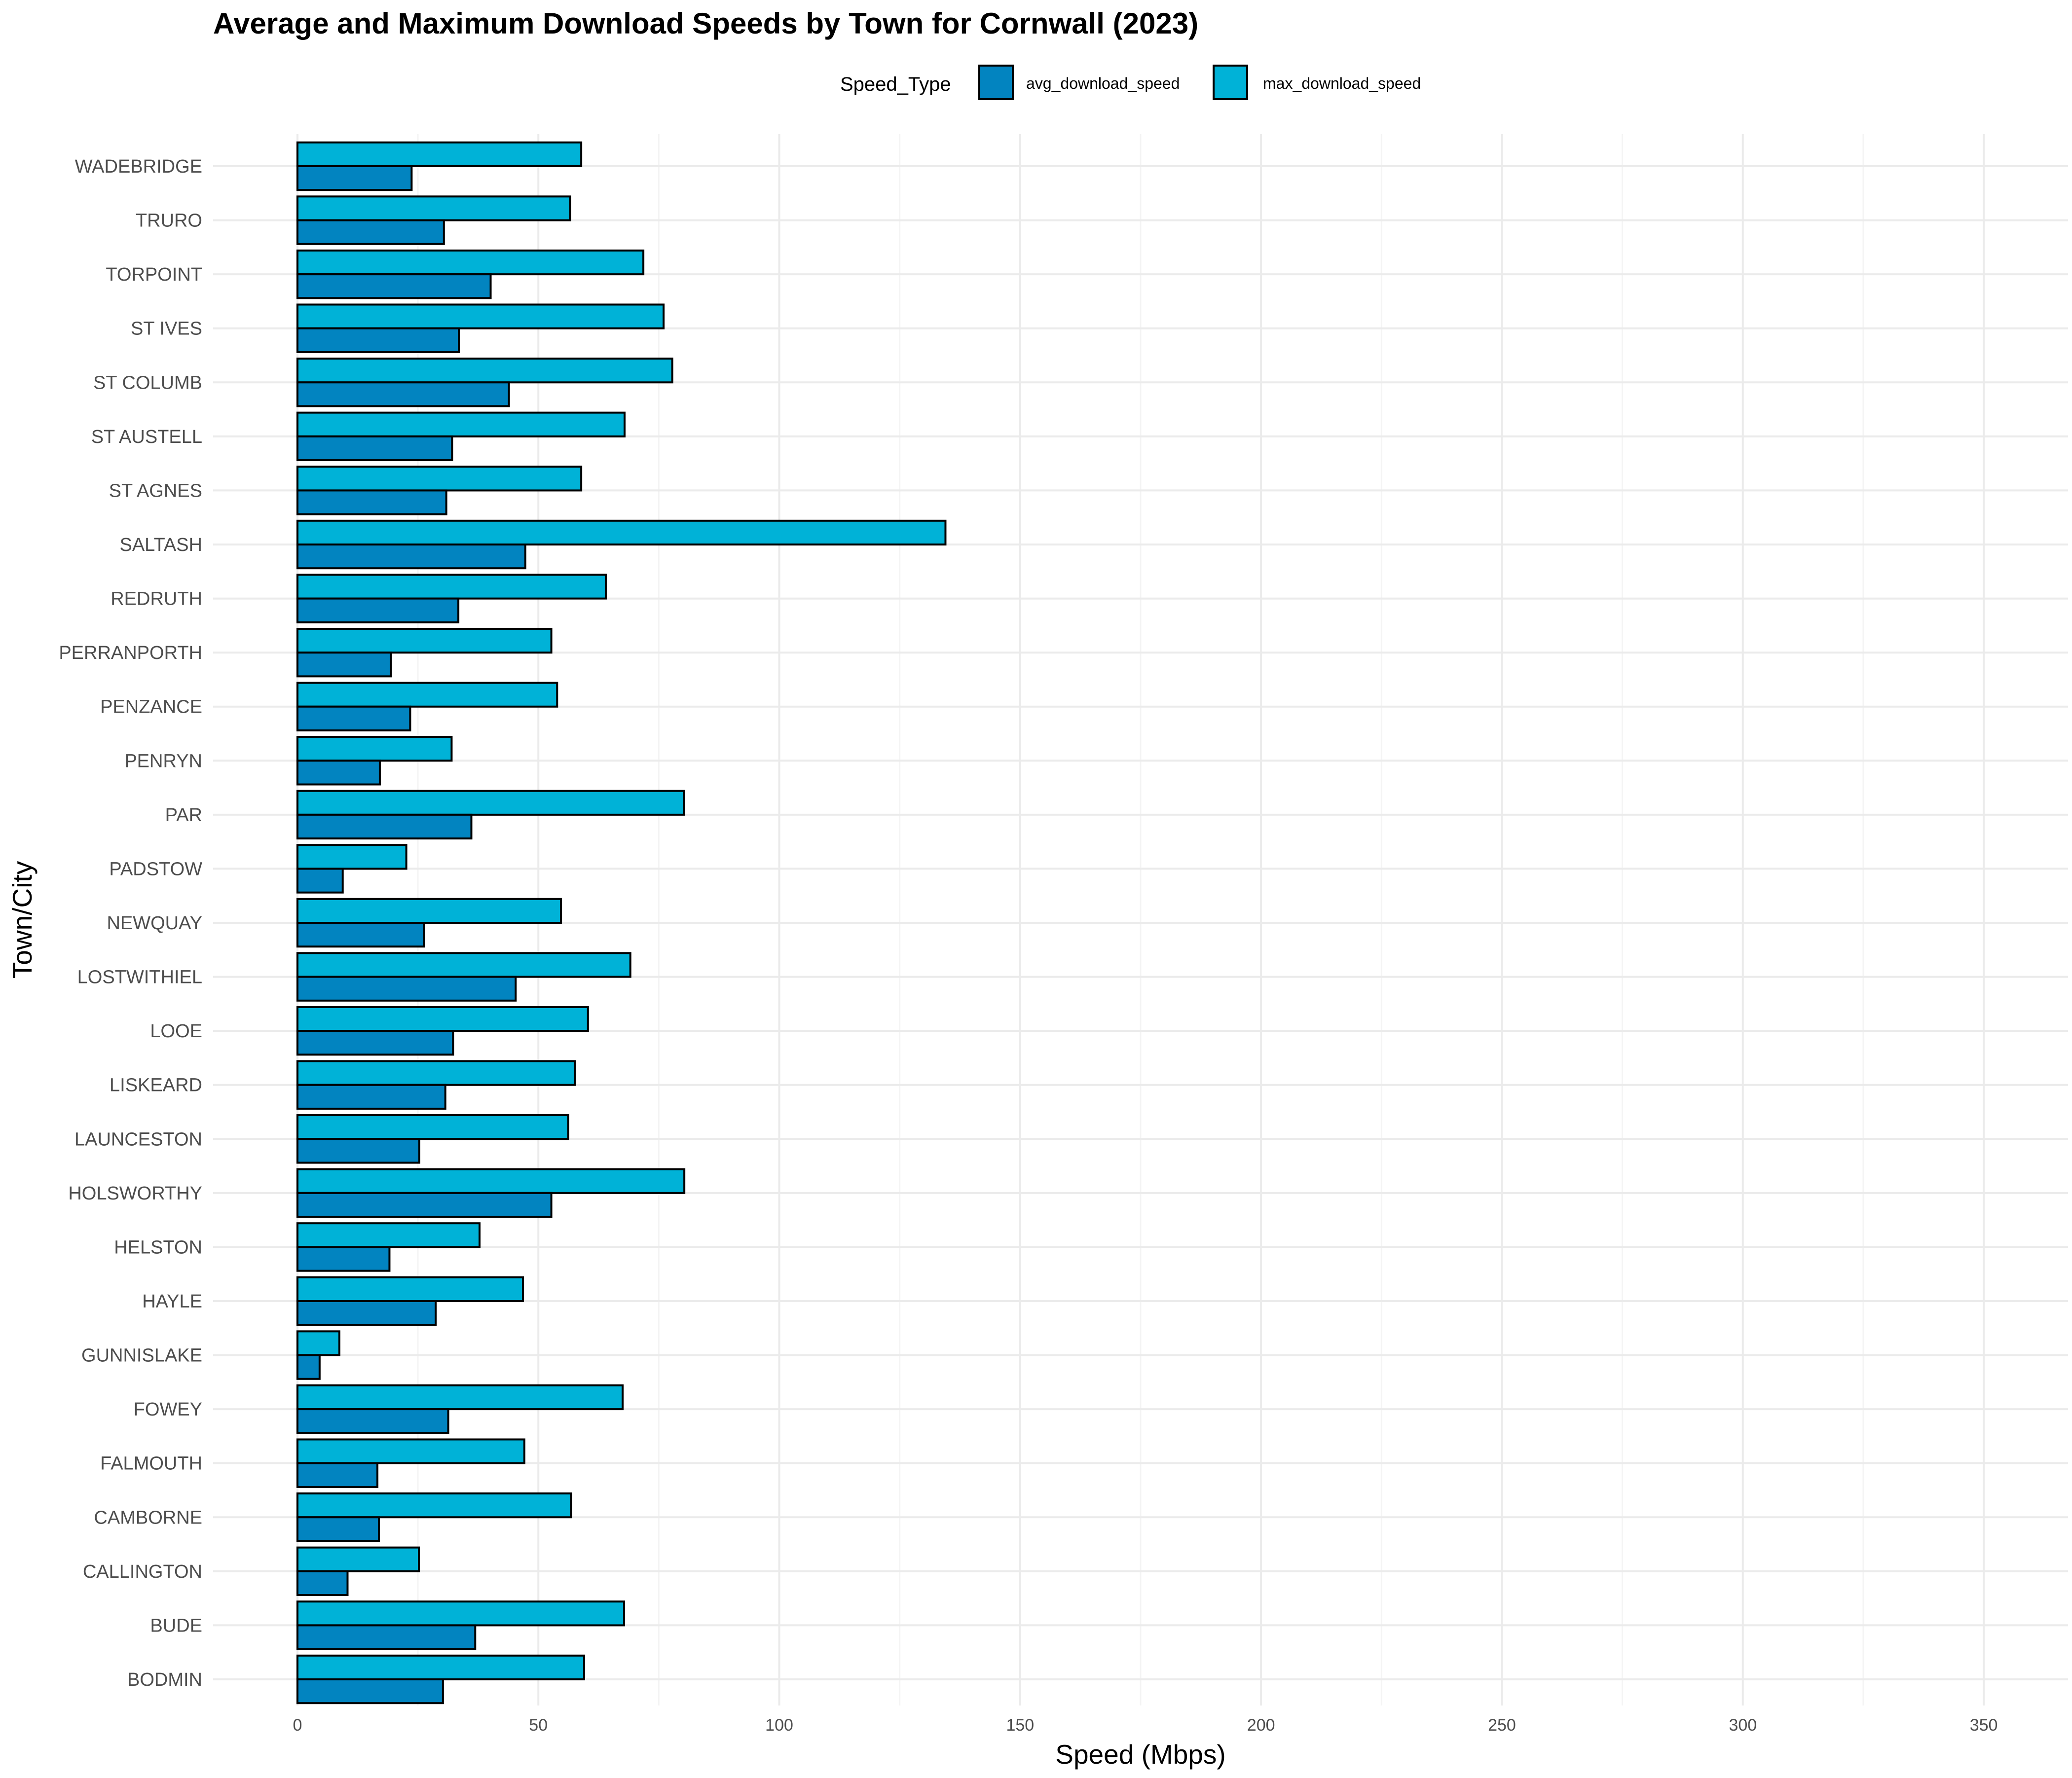 The width and height of the screenshot is (2072, 1778). Describe the element at coordinates (378, 340) in the screenshot. I see `bar-avg-st-ives` at that location.